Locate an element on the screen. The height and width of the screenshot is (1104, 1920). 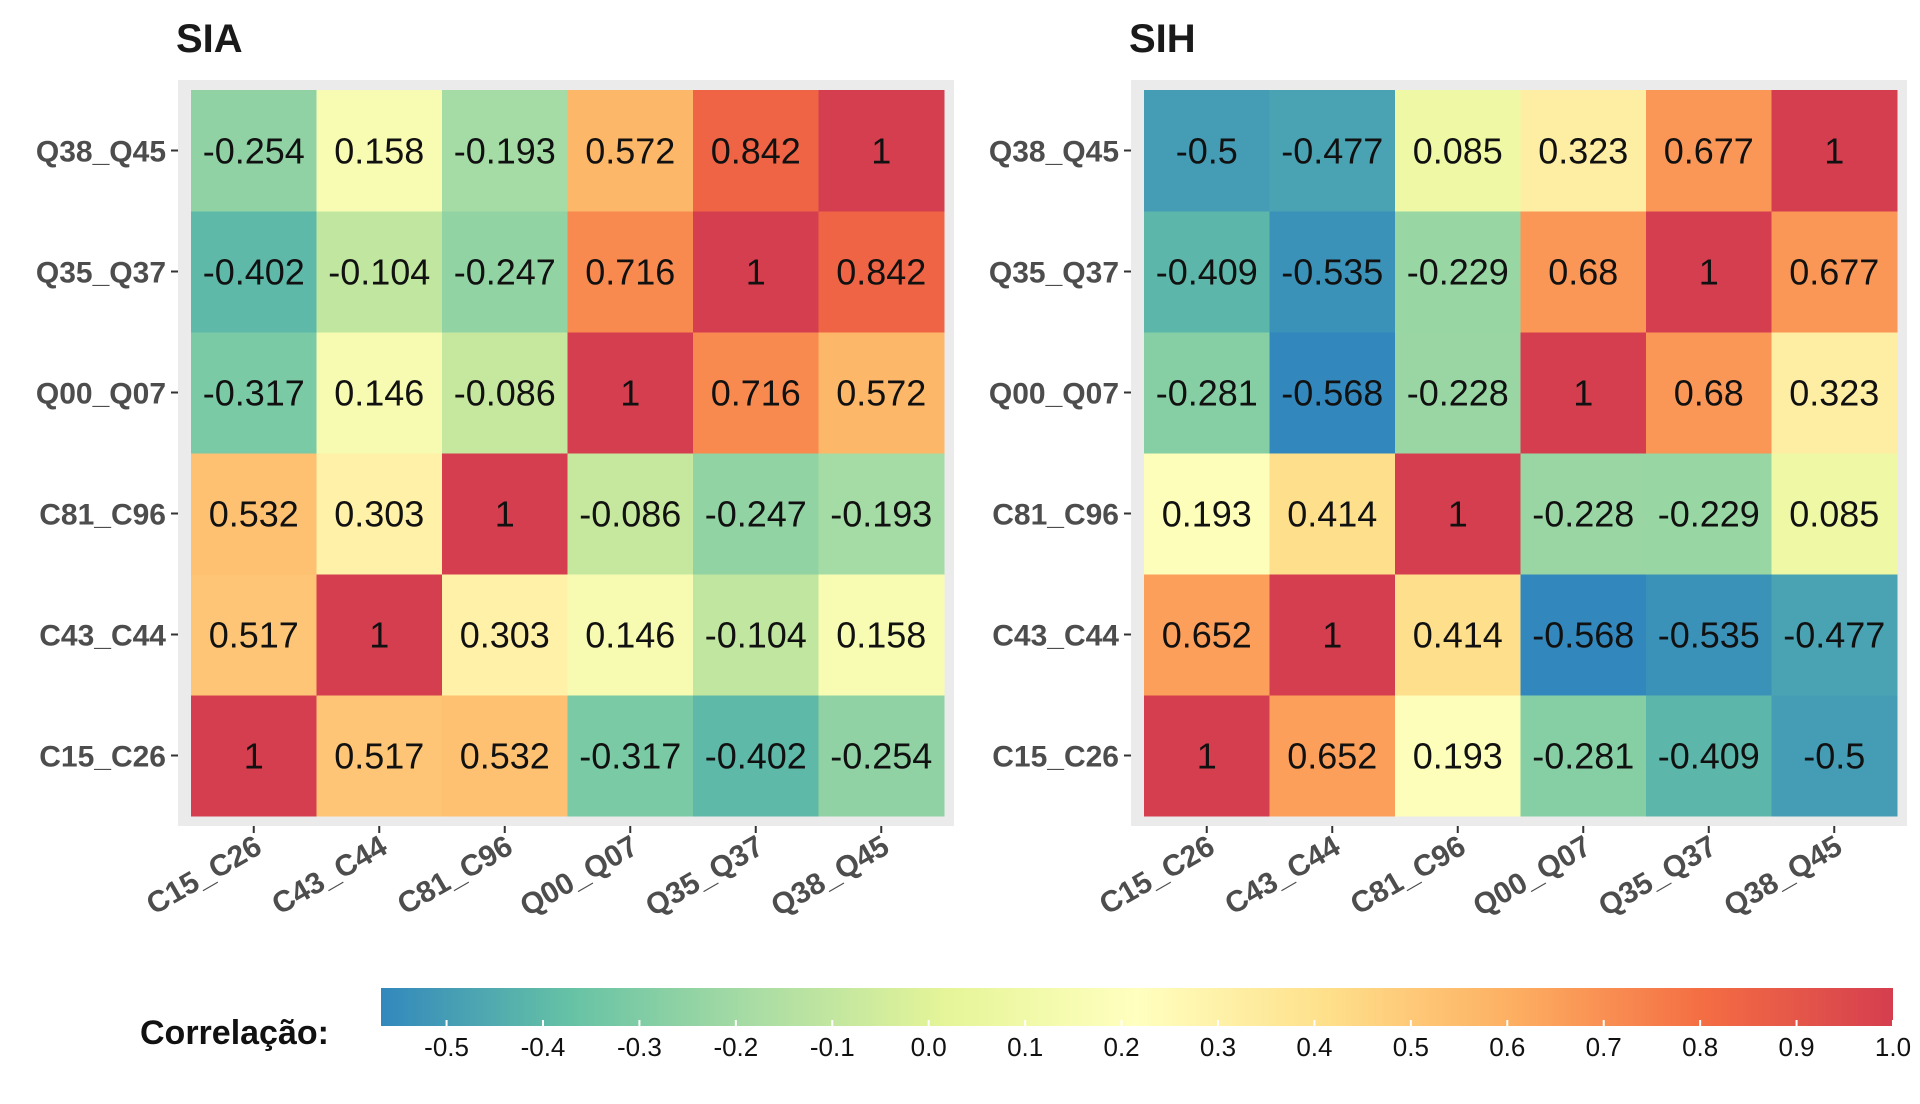
x-tick-label-sih-C43_C44: C43_C44 is located at coordinates (1282, 875).